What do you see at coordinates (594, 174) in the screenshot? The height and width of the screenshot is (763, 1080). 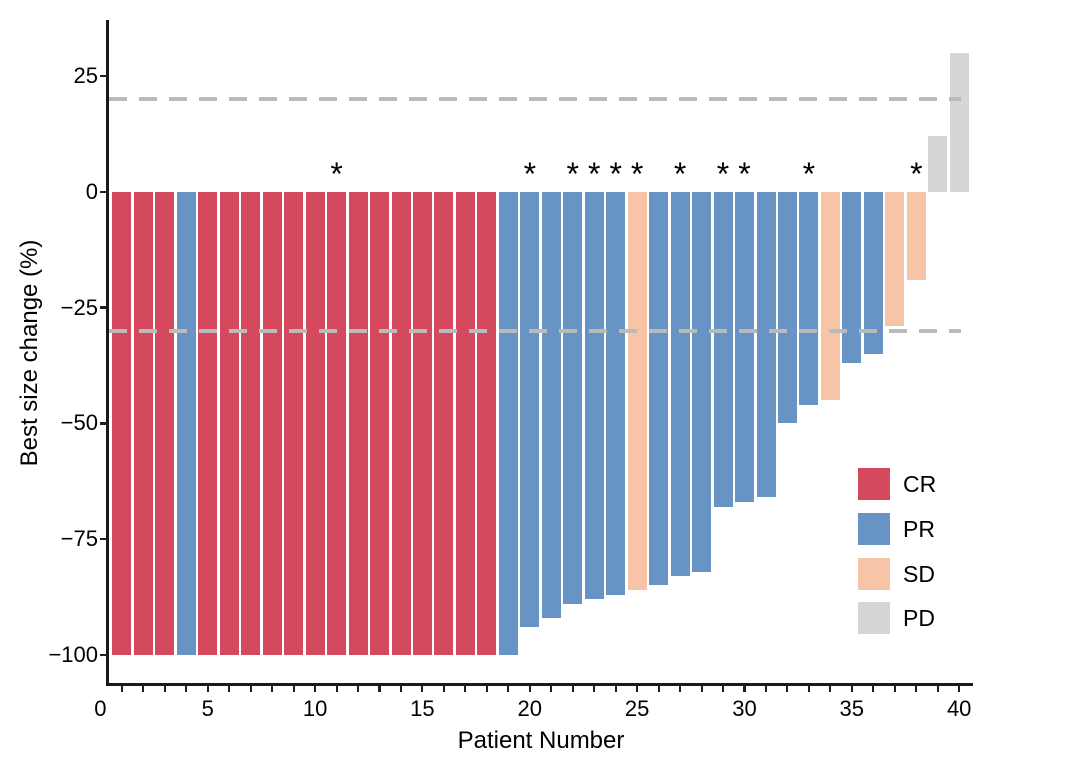 I see `asterisk-patient-23: *` at bounding box center [594, 174].